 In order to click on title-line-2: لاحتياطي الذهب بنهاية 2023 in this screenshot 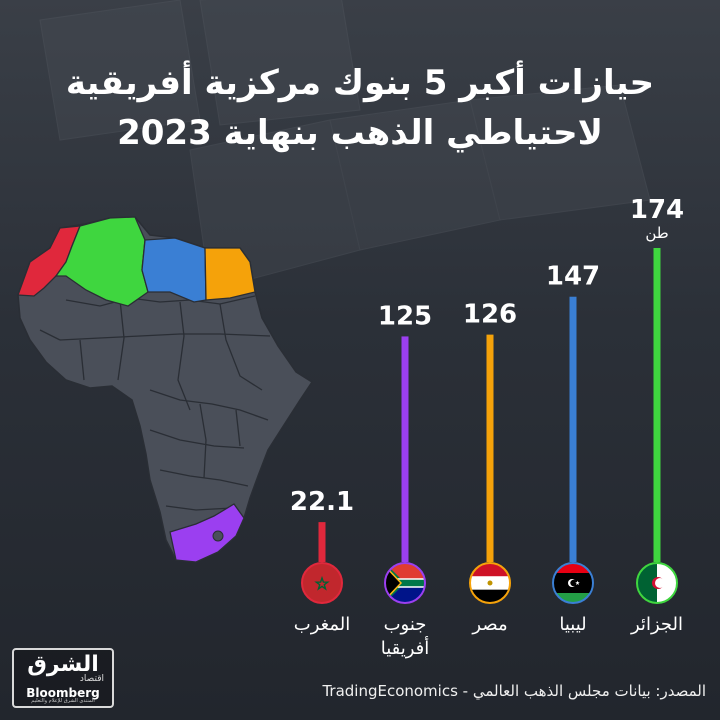, I will do `click(360, 133)`.